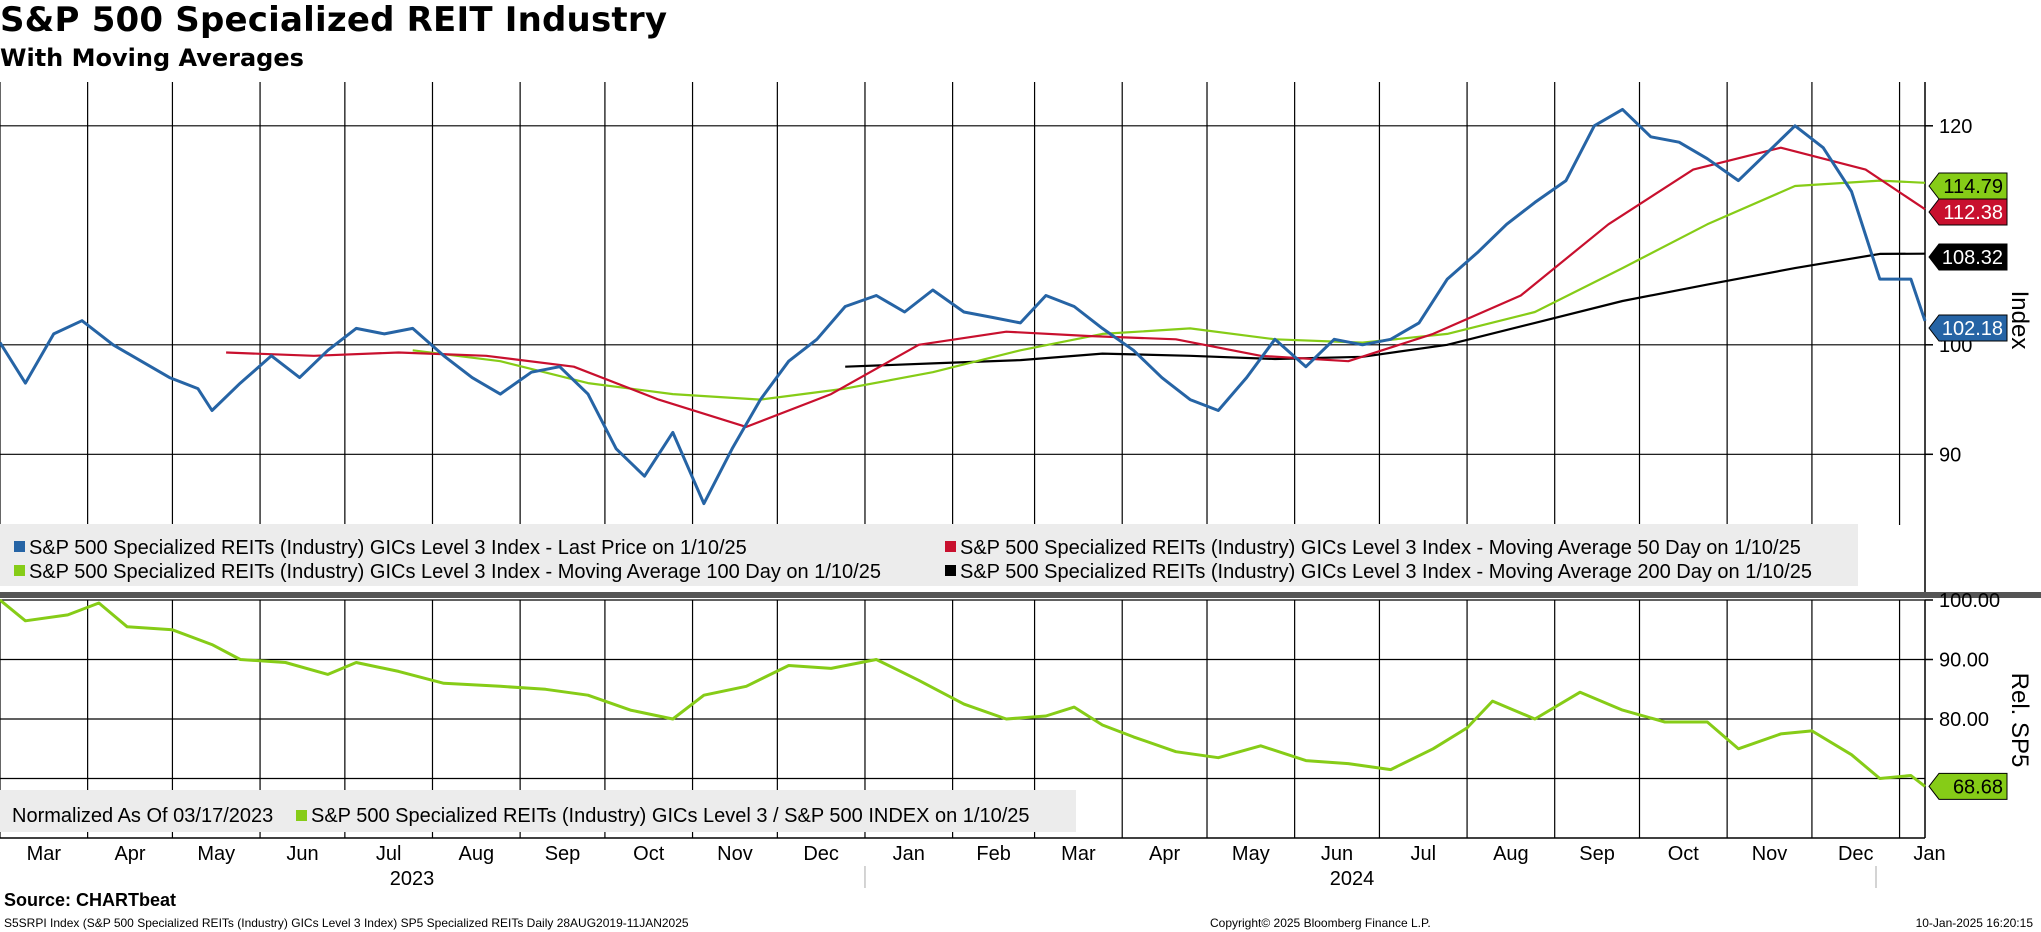 The image size is (2041, 932). What do you see at coordinates (1972, 329) in the screenshot?
I see `last-value-tag-last-text: 102.18` at bounding box center [1972, 329].